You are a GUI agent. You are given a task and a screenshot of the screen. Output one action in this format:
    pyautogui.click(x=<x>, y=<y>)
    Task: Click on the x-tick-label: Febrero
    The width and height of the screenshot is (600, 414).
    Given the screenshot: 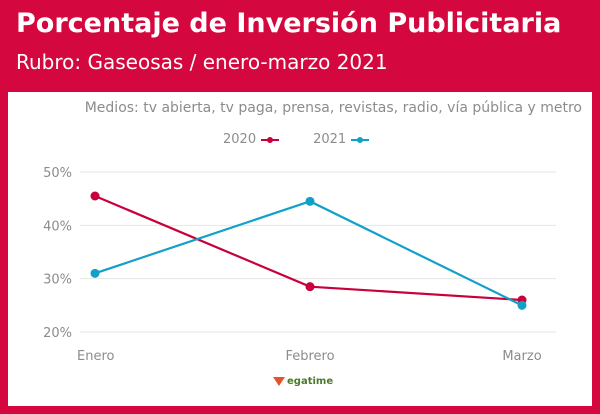 What is the action you would take?
    pyautogui.click(x=309, y=356)
    